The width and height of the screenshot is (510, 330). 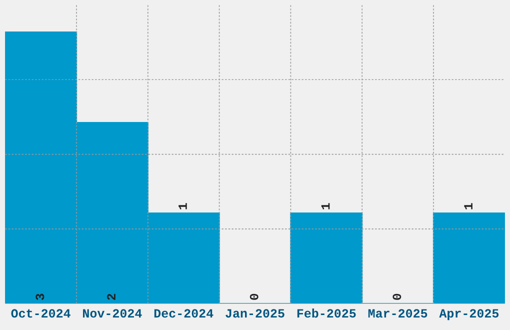 What do you see at coordinates (111, 297) in the screenshot?
I see `data-label: 2` at bounding box center [111, 297].